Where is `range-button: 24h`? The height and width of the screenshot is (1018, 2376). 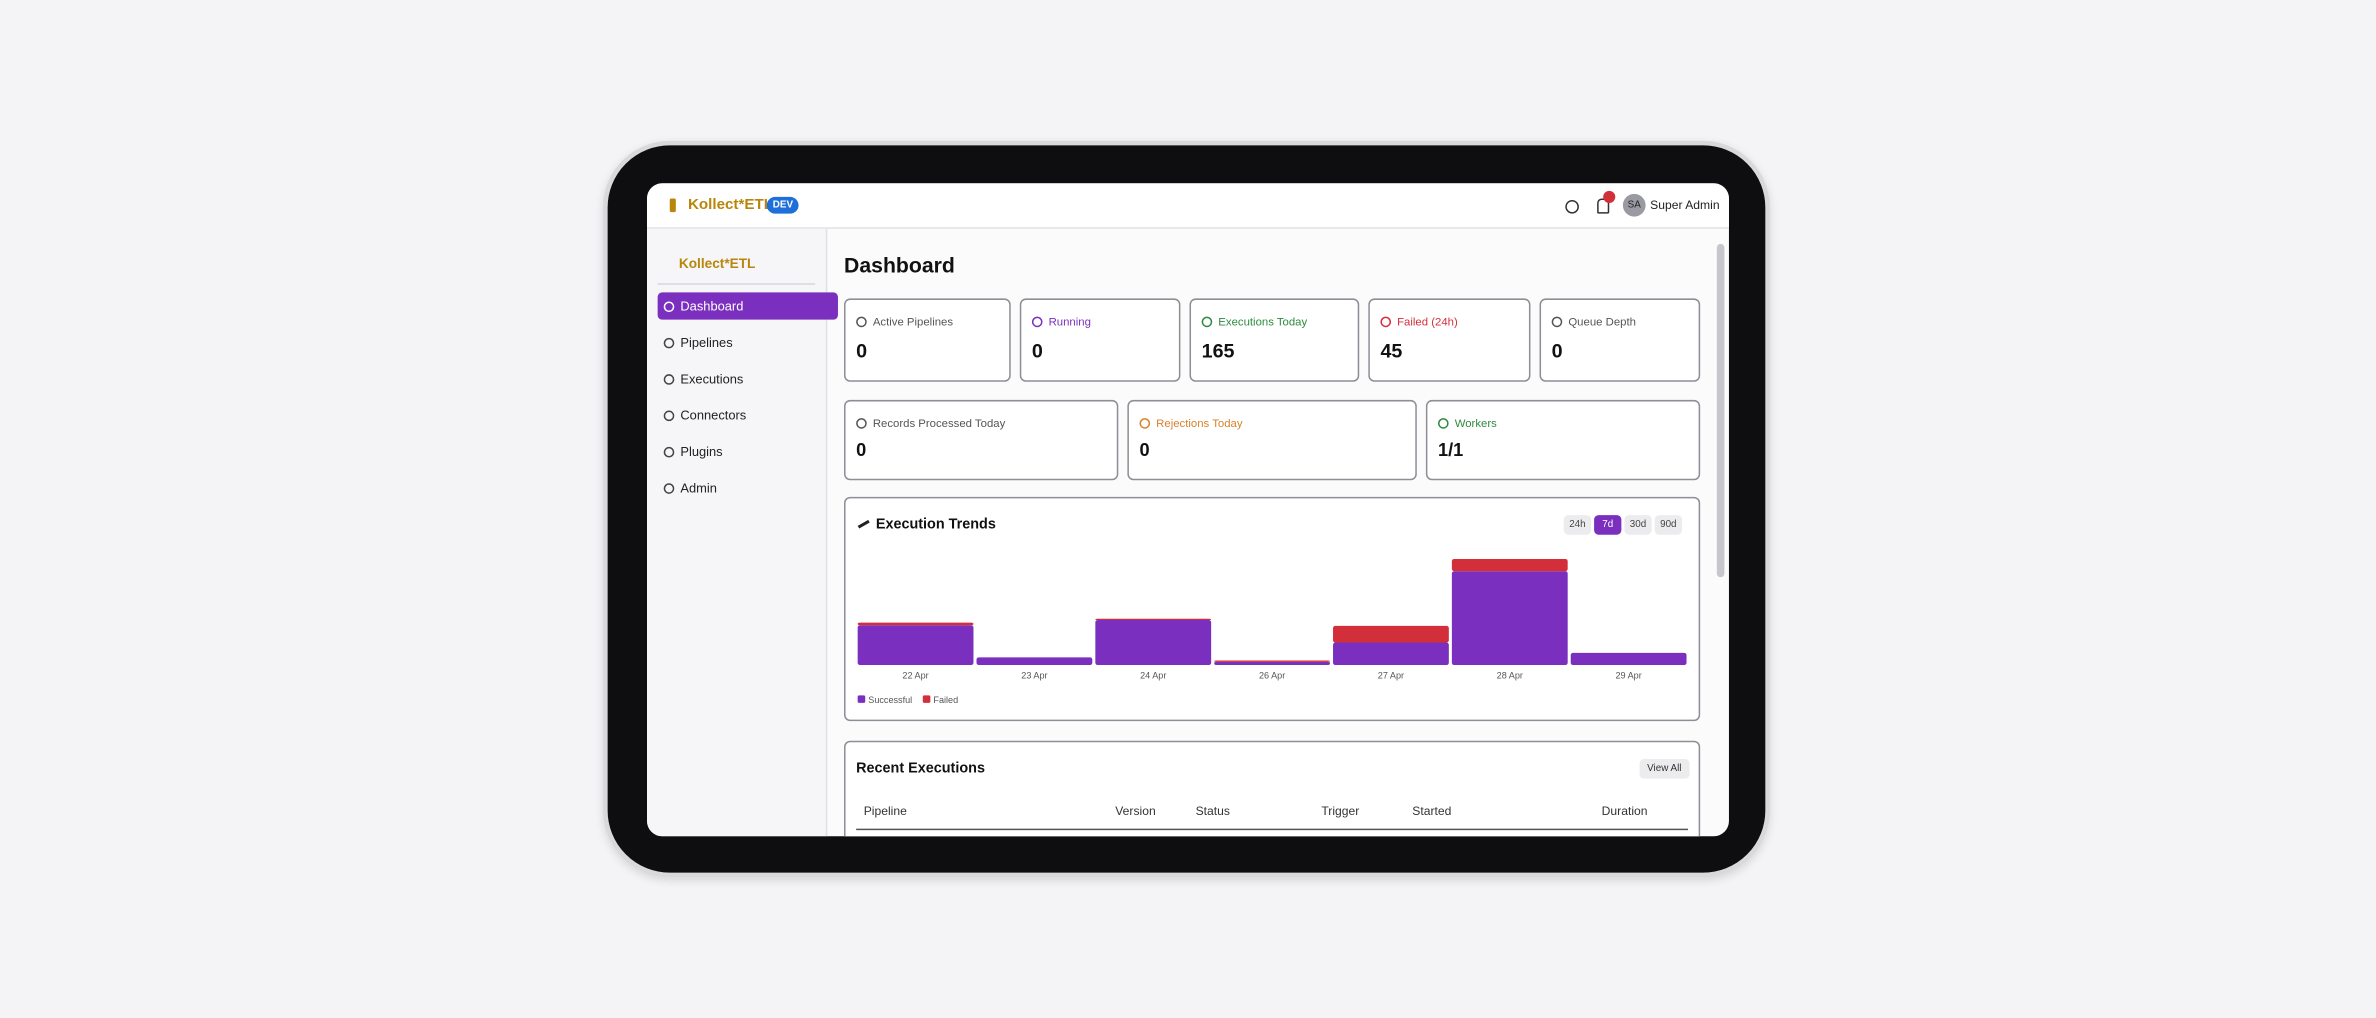
range-button: 24h is located at coordinates (1577, 525).